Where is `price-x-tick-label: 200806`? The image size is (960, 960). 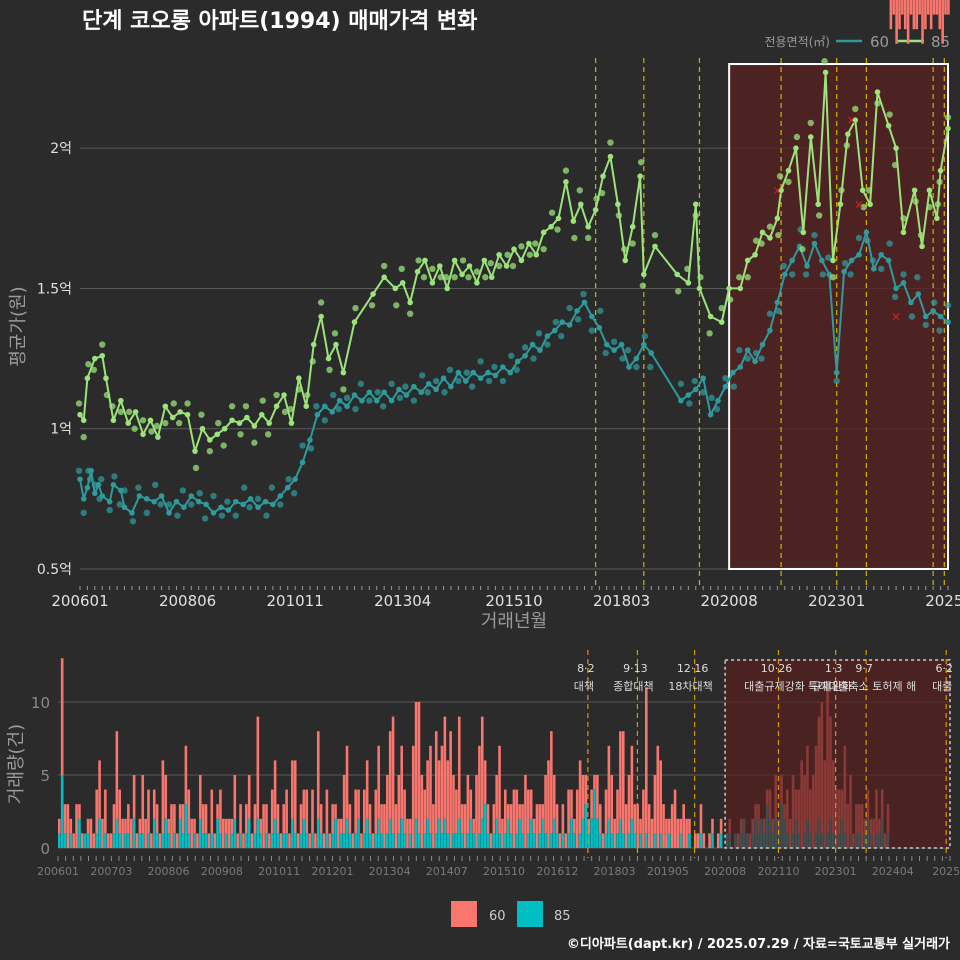 price-x-tick-label: 200806 is located at coordinates (187, 601).